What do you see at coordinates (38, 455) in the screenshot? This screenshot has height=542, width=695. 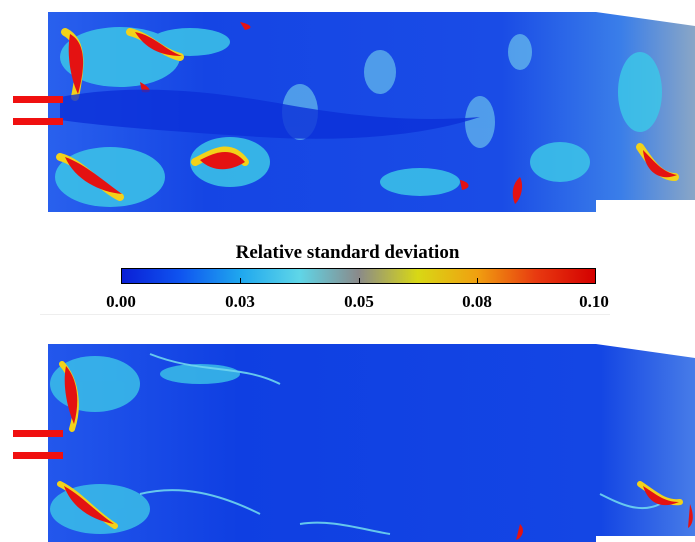 I see `injector-lower-bottom` at bounding box center [38, 455].